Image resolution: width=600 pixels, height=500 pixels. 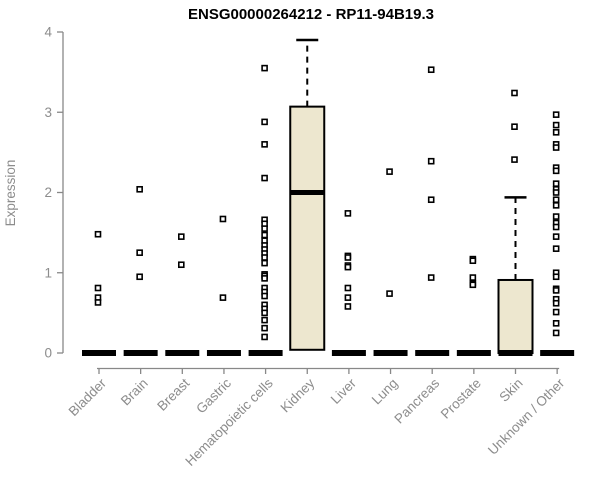 I want to click on median-line, so click(x=515, y=353).